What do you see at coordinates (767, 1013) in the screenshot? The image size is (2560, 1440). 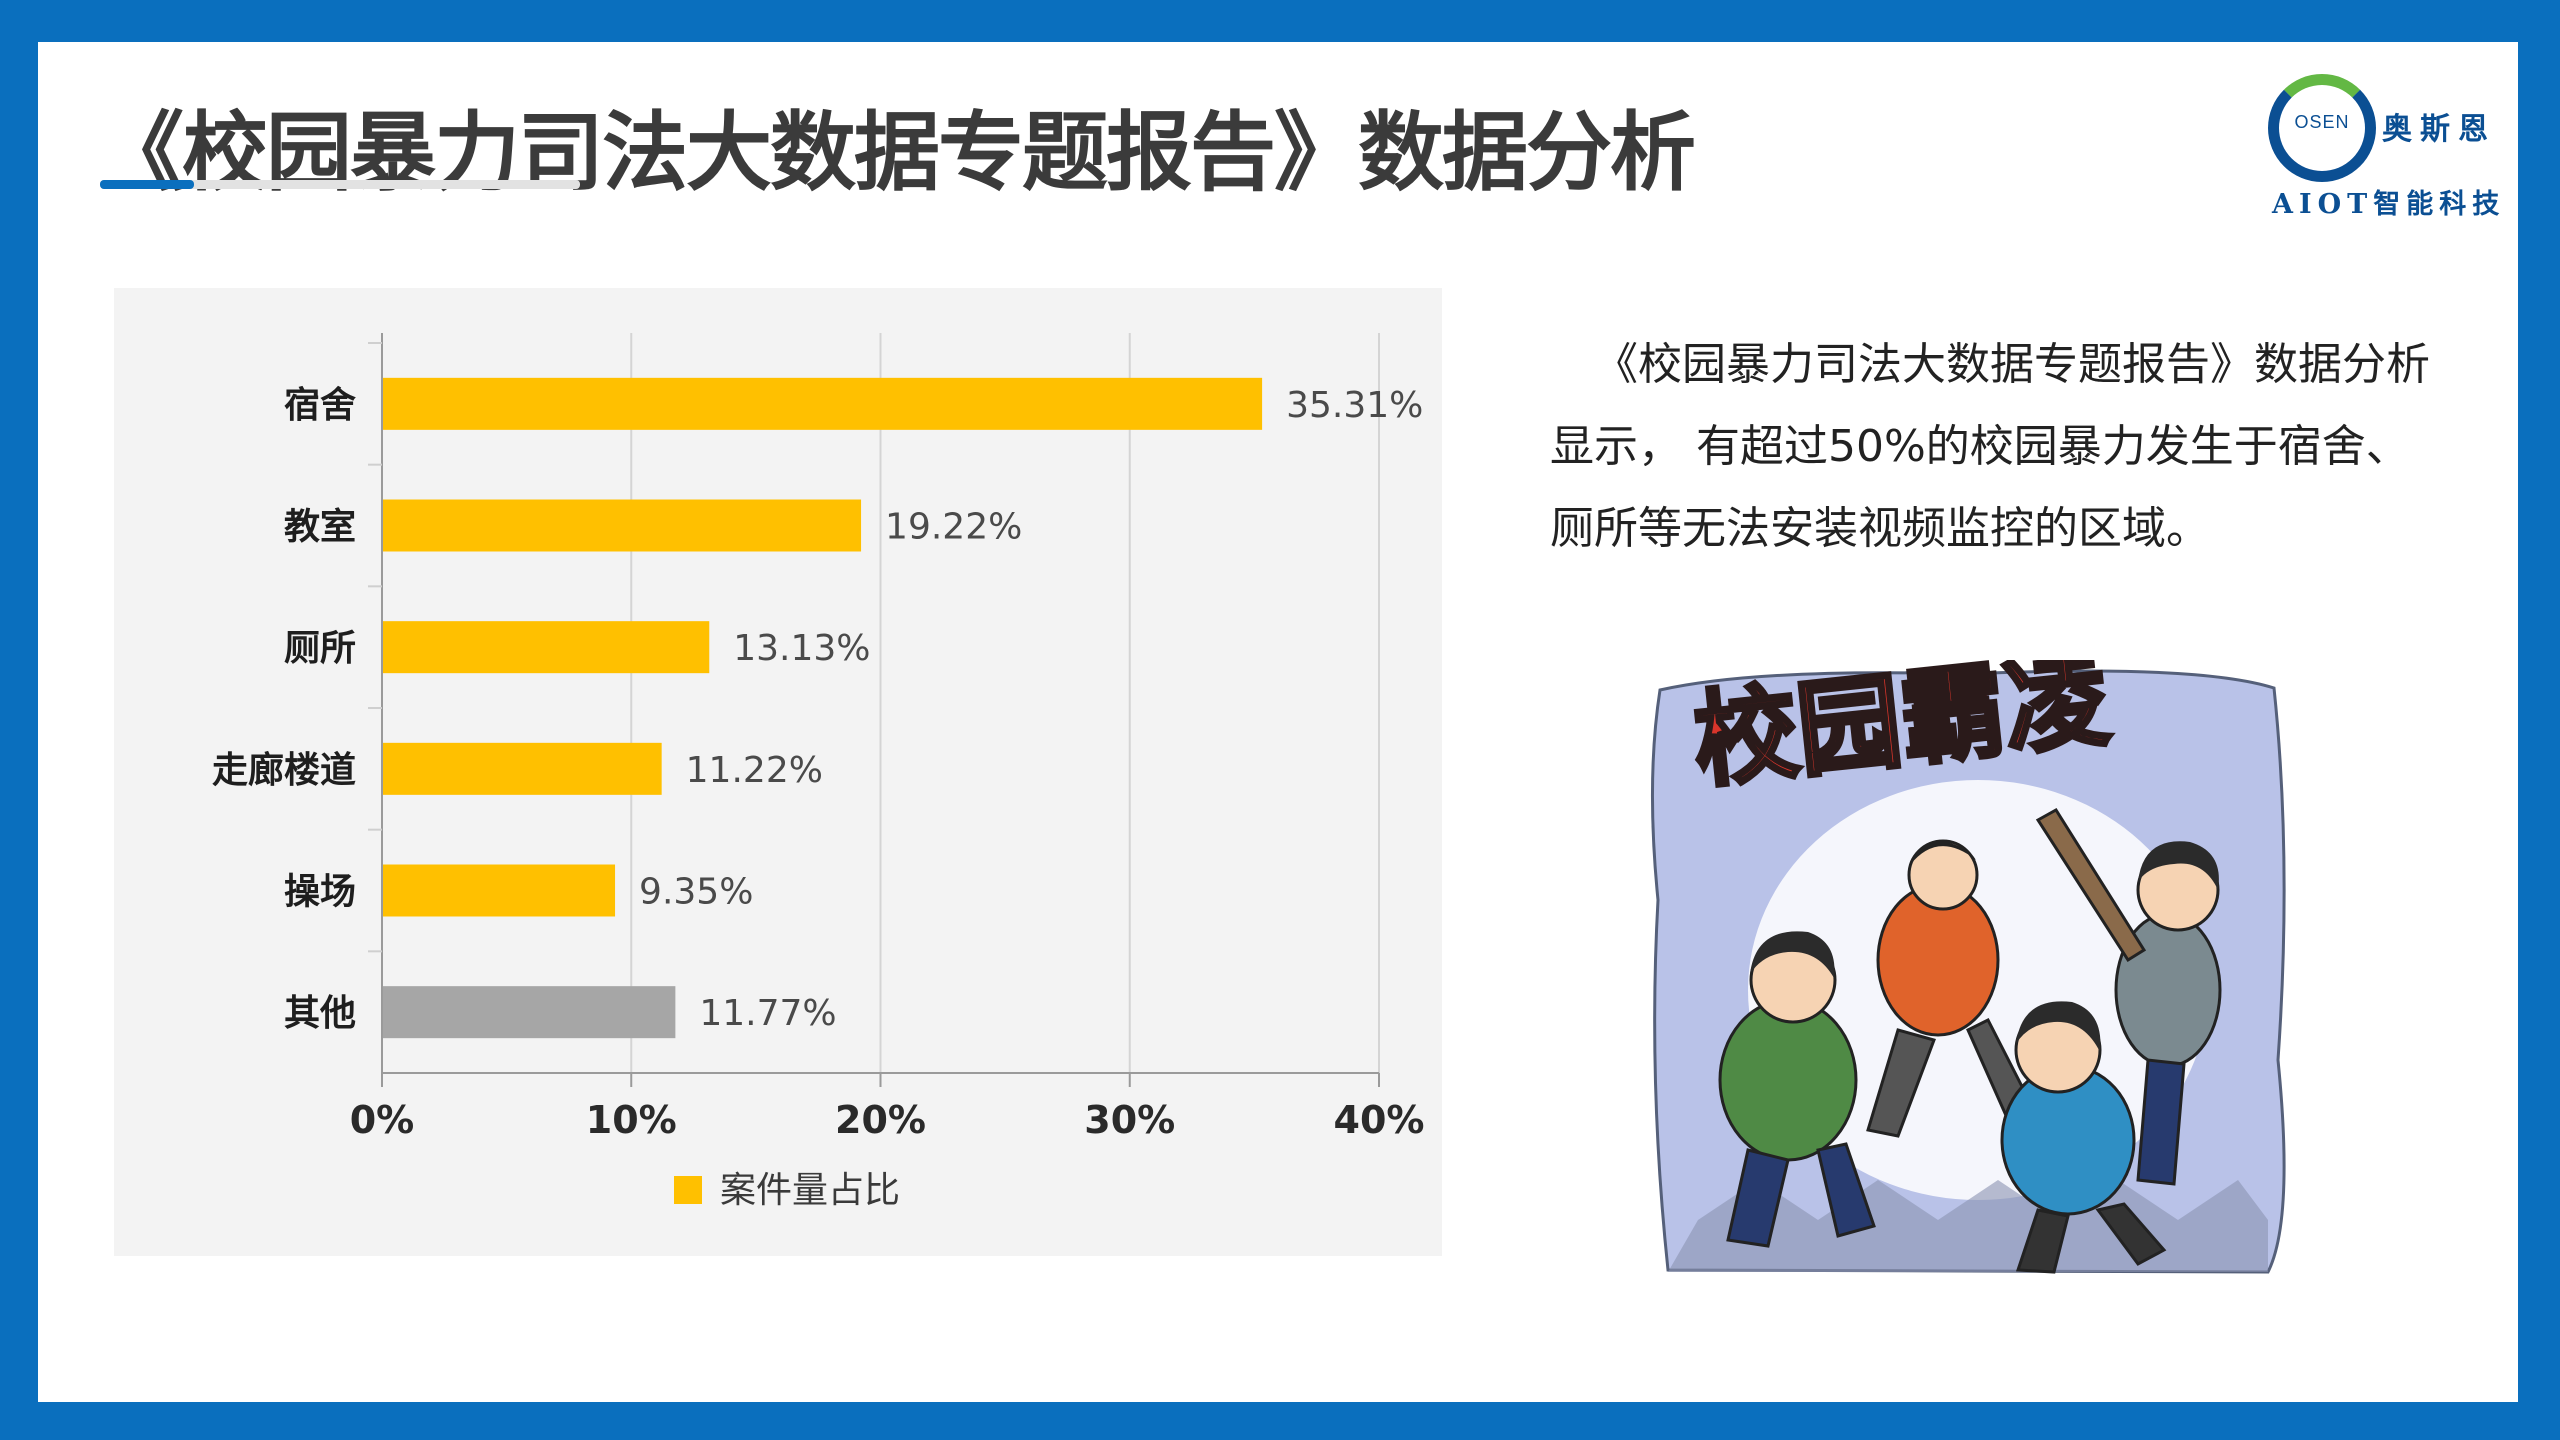 I see `data-label: 11.77%` at bounding box center [767, 1013].